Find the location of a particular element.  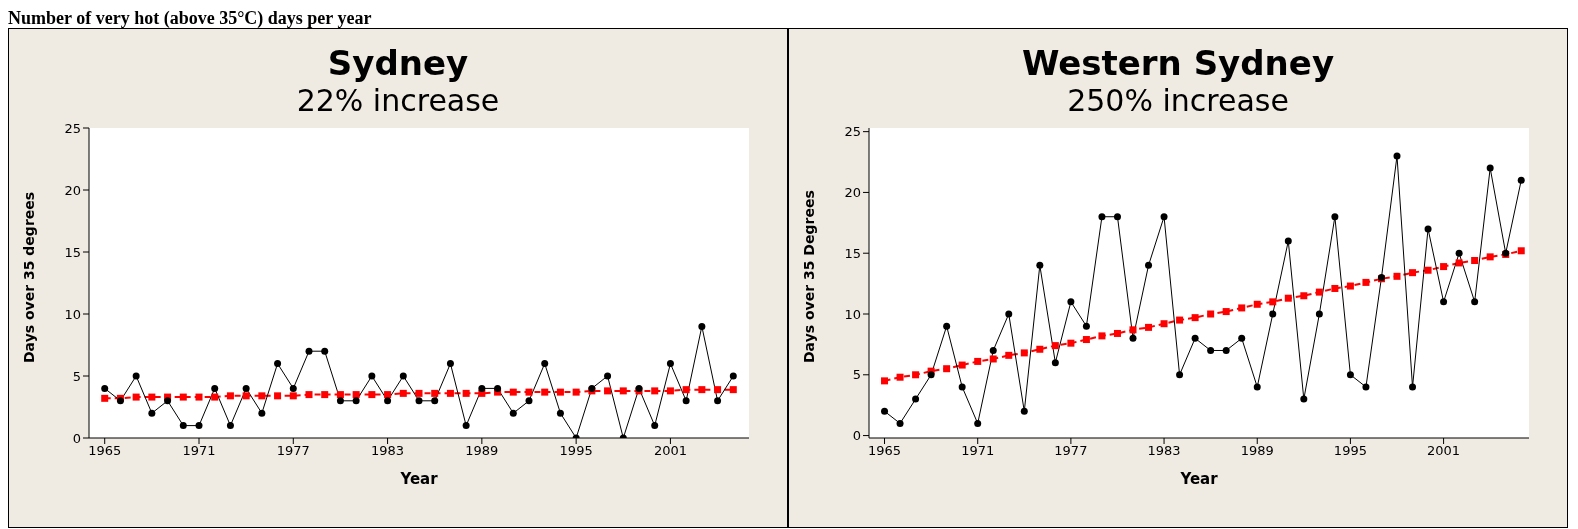

text: Number of very hot (above 35°C) days per year is located at coordinates (190, 18).